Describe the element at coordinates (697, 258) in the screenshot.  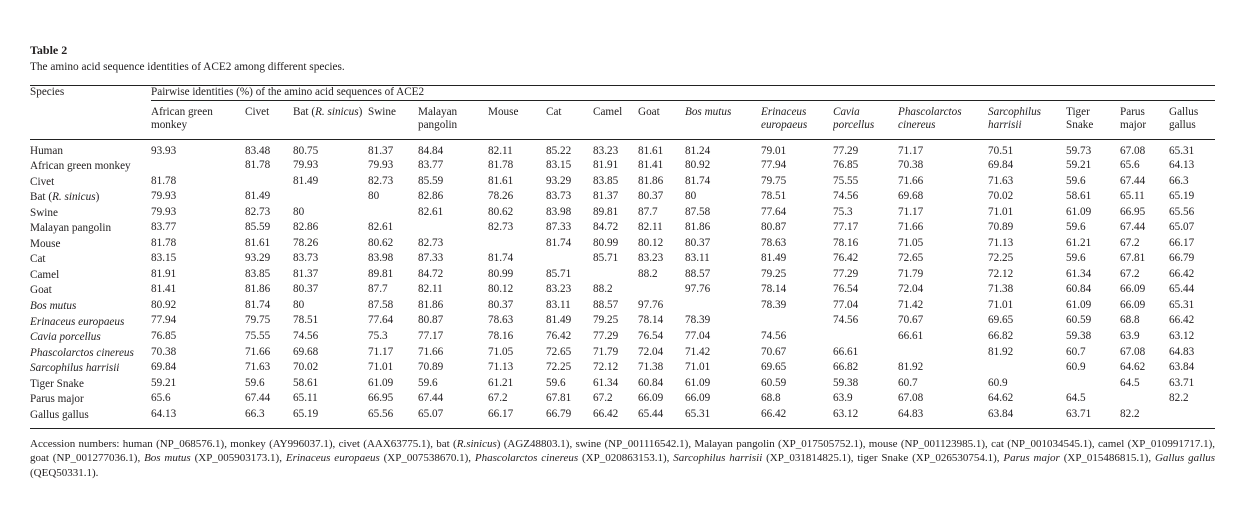
I see `identity-cell: 83.11` at that location.